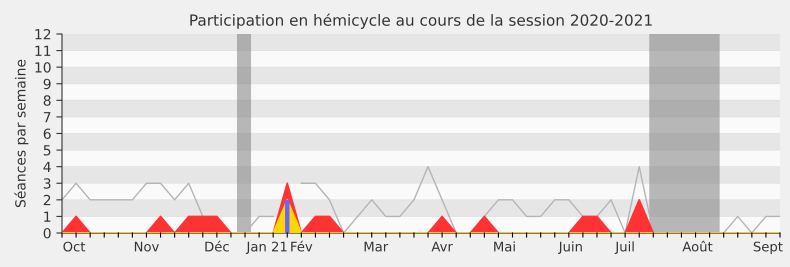 The height and width of the screenshot is (267, 790). What do you see at coordinates (376, 247) in the screenshot?
I see `x-tick-label: Mar` at bounding box center [376, 247].